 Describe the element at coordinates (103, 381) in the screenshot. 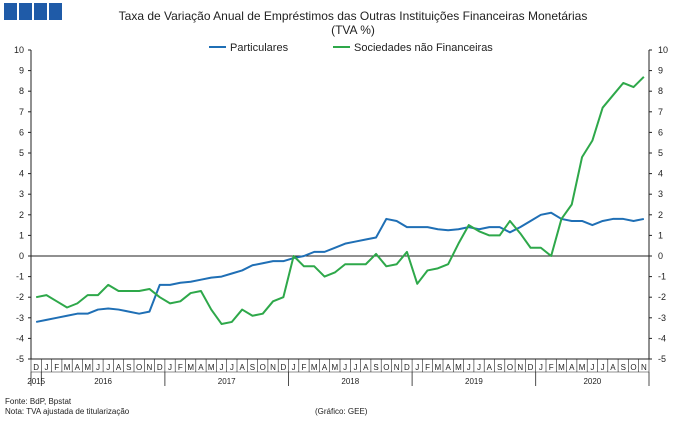

I see `x-year-label: 2016` at that location.